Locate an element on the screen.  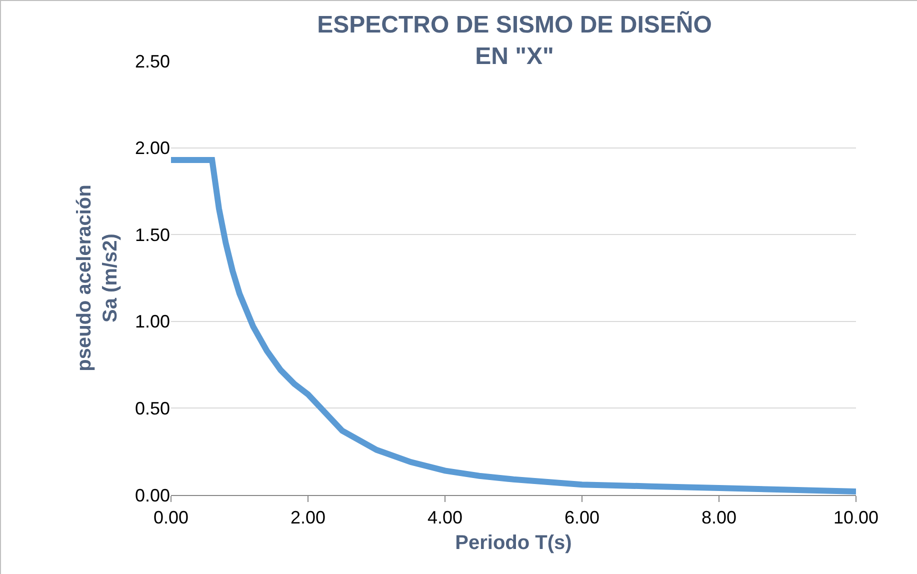
y-tick-label: 0.00 is located at coordinates (152, 495).